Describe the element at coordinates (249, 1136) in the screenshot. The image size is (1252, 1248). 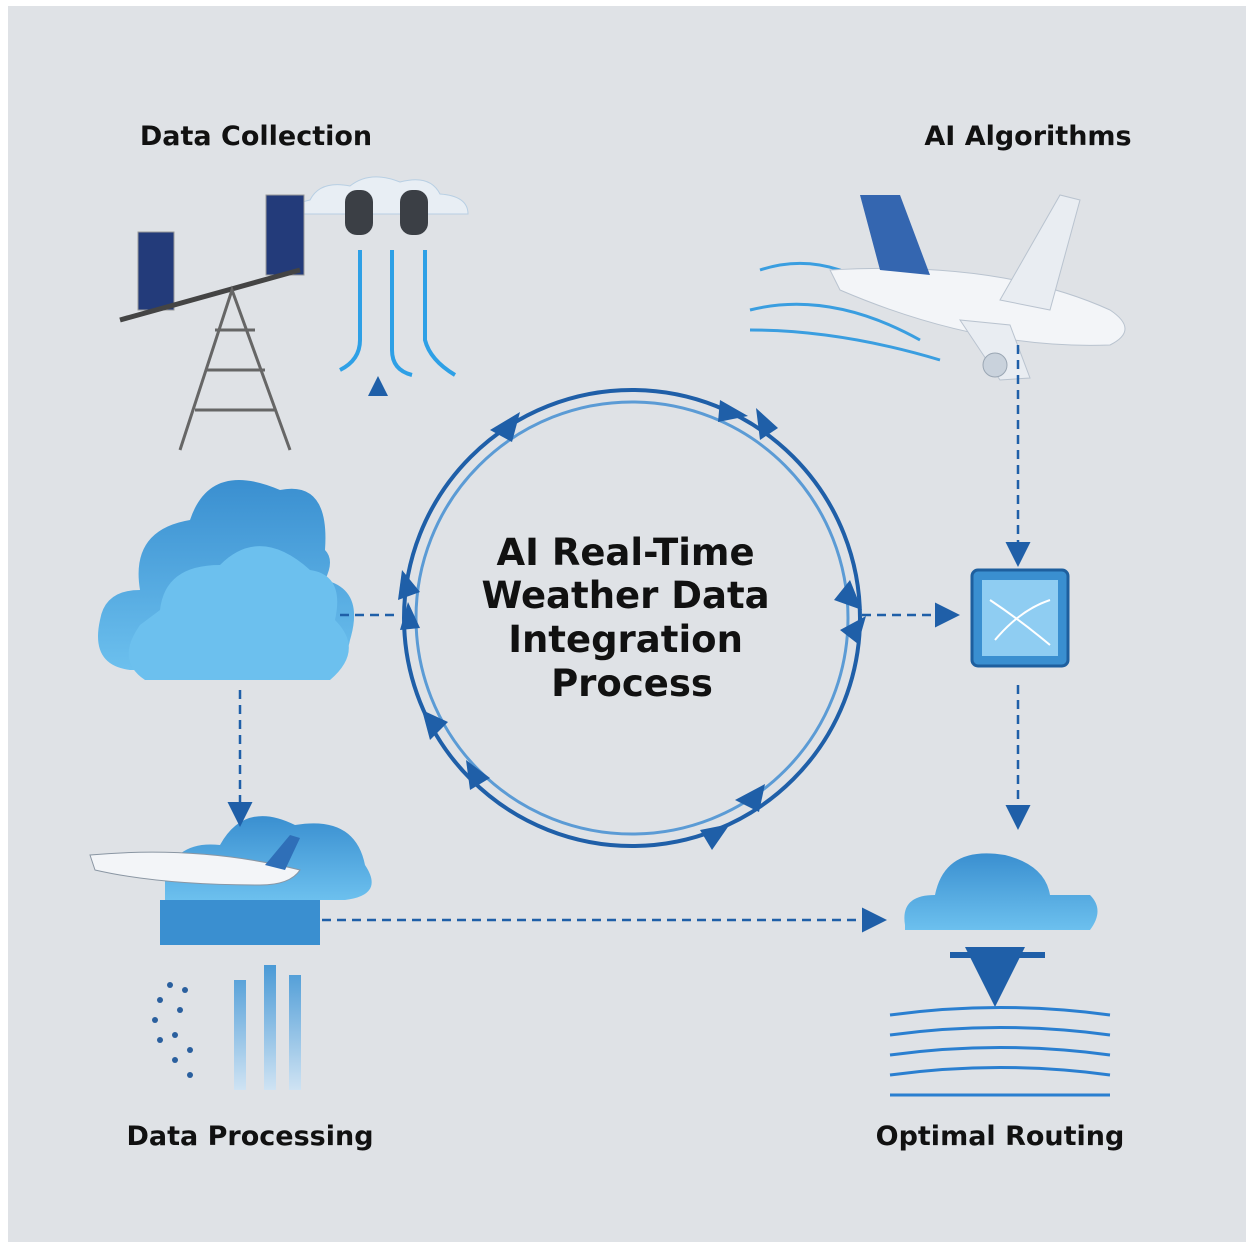
I see `node-label: Data Processing` at that location.